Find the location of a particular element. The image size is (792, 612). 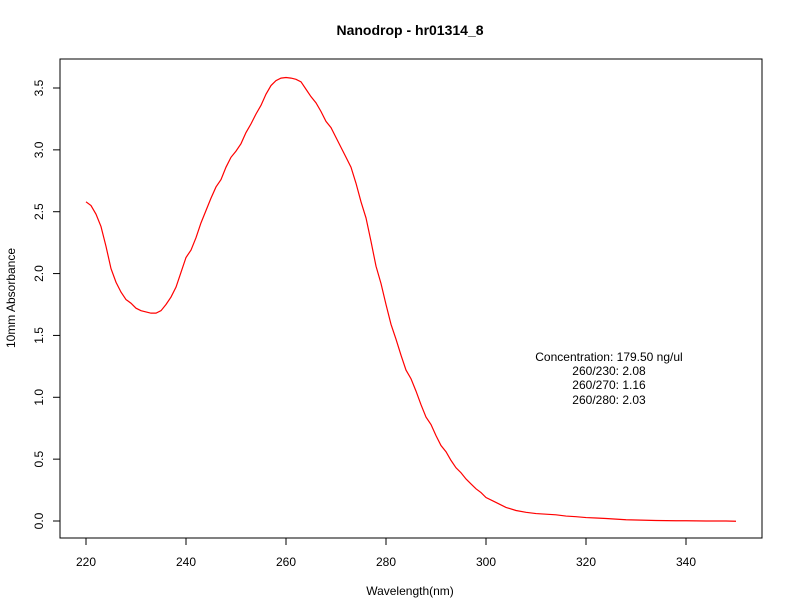

y-tick-label: 3.5 is located at coordinates (39, 87).